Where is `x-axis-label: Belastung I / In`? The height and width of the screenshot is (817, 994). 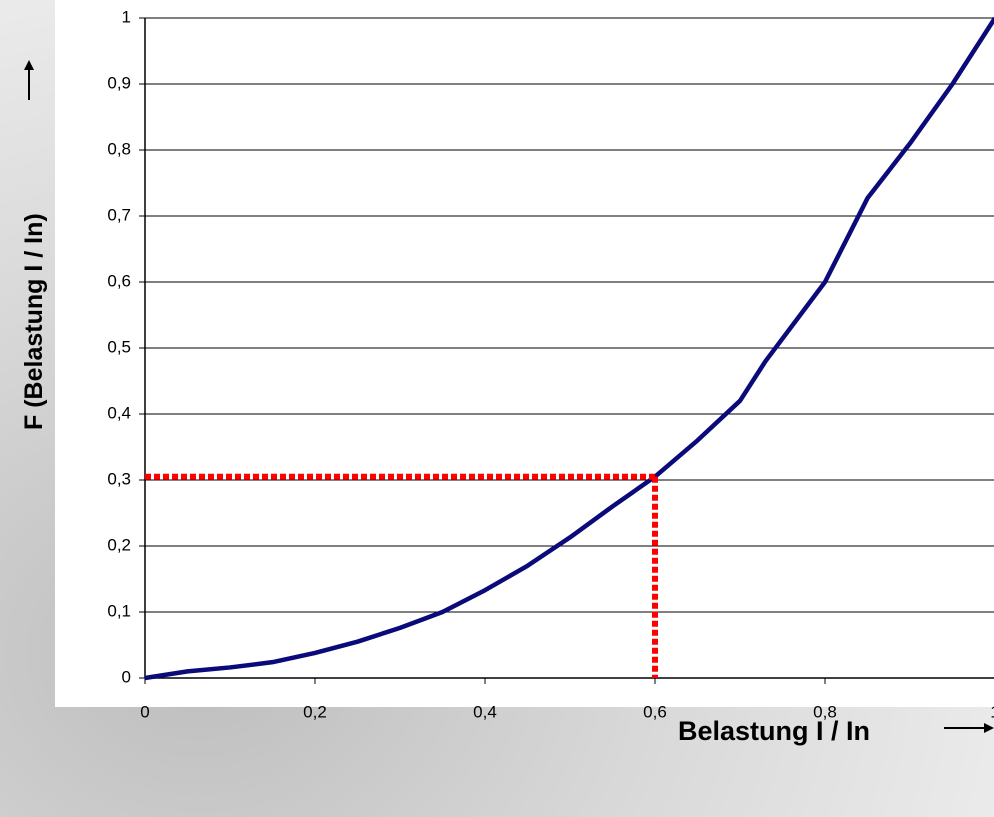
x-axis-label: Belastung I / In is located at coordinates (774, 731).